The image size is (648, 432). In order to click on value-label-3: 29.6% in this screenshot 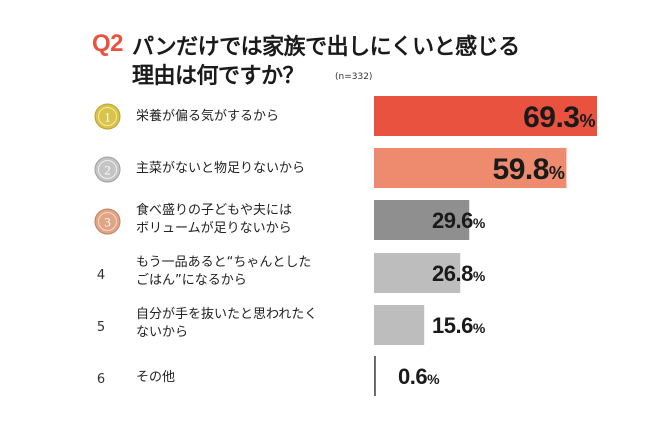, I will do `click(459, 220)`.